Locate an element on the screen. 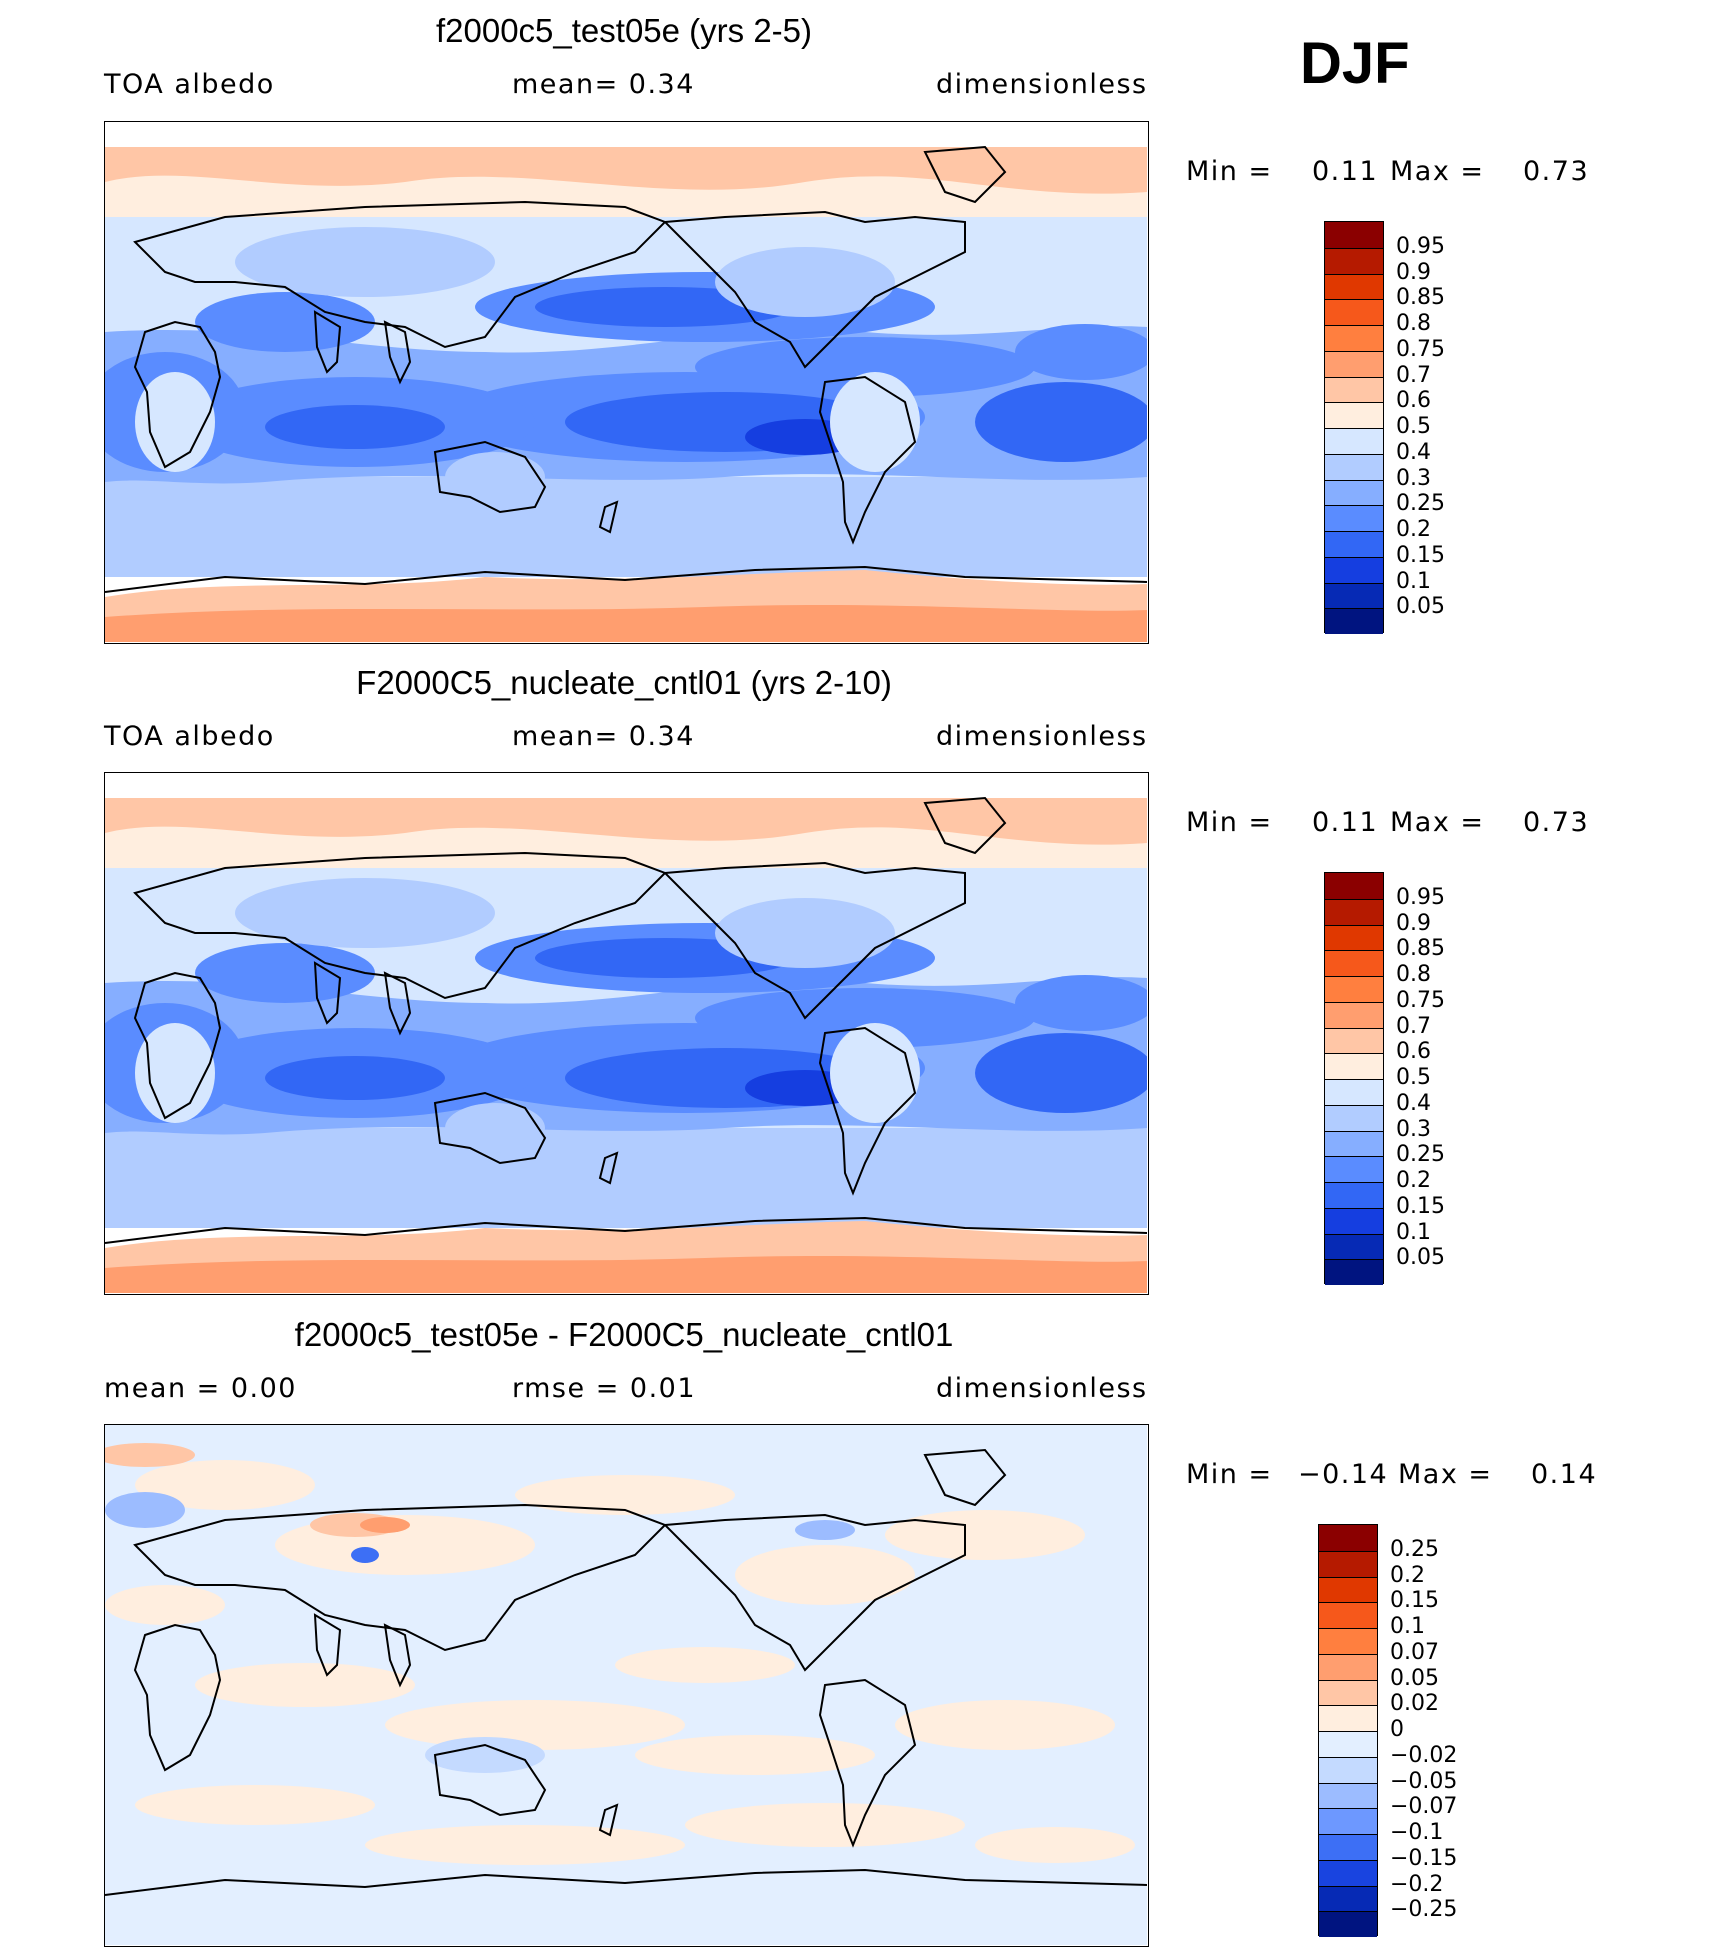 This screenshot has height=1952, width=1710. panel-3-rmse-label: rmse = 0.01 is located at coordinates (604, 1388).